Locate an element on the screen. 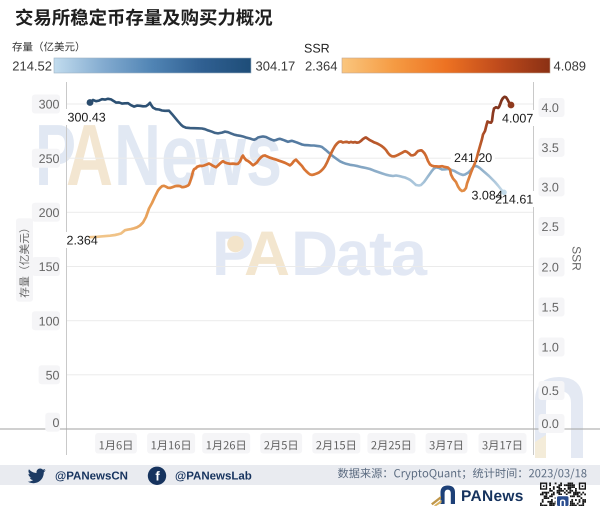 This screenshot has height=506, width=600. svg-text: 1.5 is located at coordinates (550, 308).